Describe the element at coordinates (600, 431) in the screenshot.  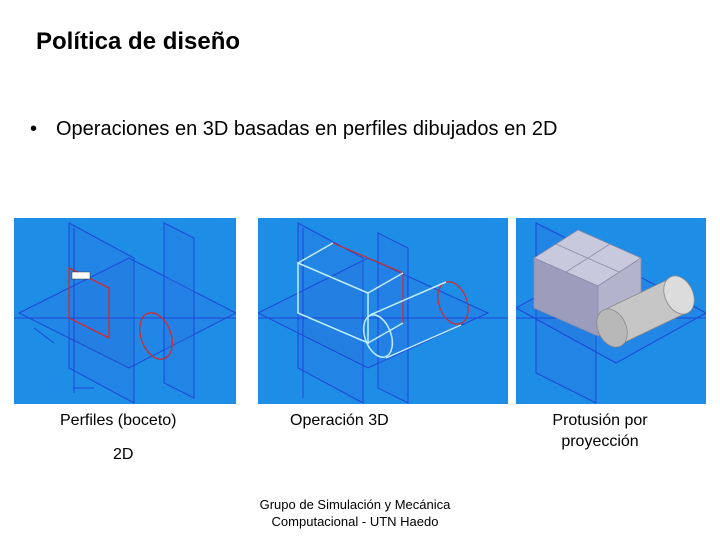
I see `caption-protrusion: Protusión por proyección` at that location.